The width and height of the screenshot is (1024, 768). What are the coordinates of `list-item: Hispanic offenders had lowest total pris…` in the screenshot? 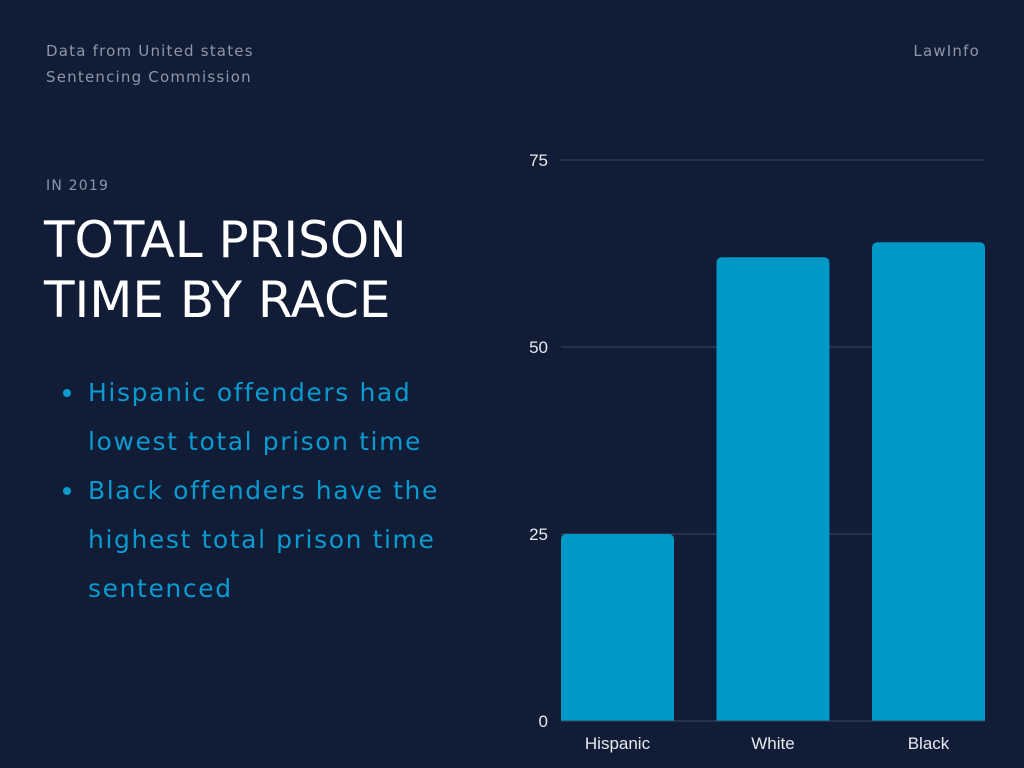 It's located at (265, 417).